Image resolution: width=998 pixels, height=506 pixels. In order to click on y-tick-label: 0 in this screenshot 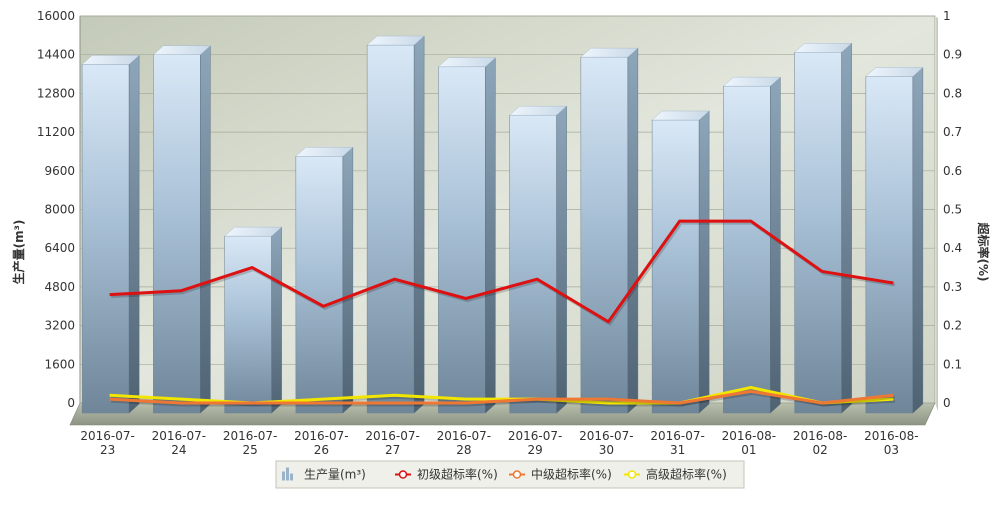, I will do `click(71, 403)`.